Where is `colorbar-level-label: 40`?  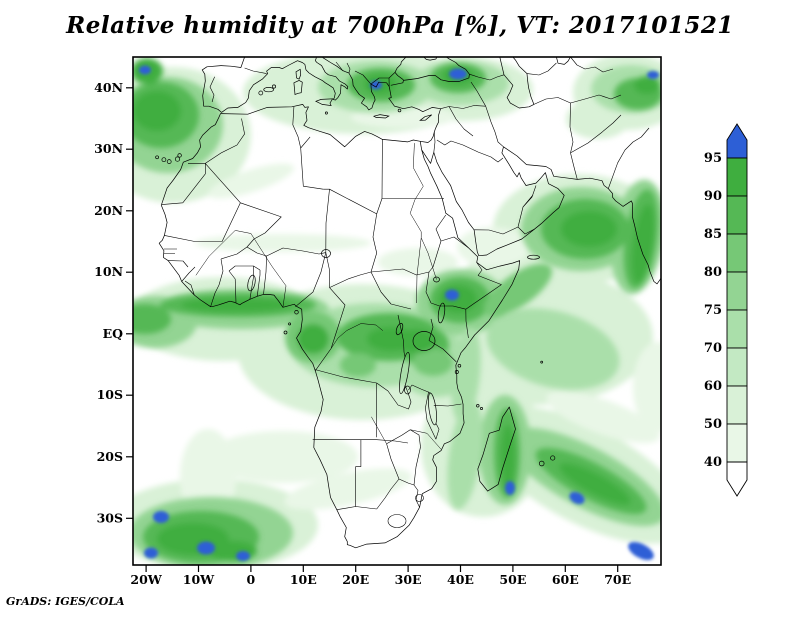
colorbar-level-label: 40 is located at coordinates (713, 462).